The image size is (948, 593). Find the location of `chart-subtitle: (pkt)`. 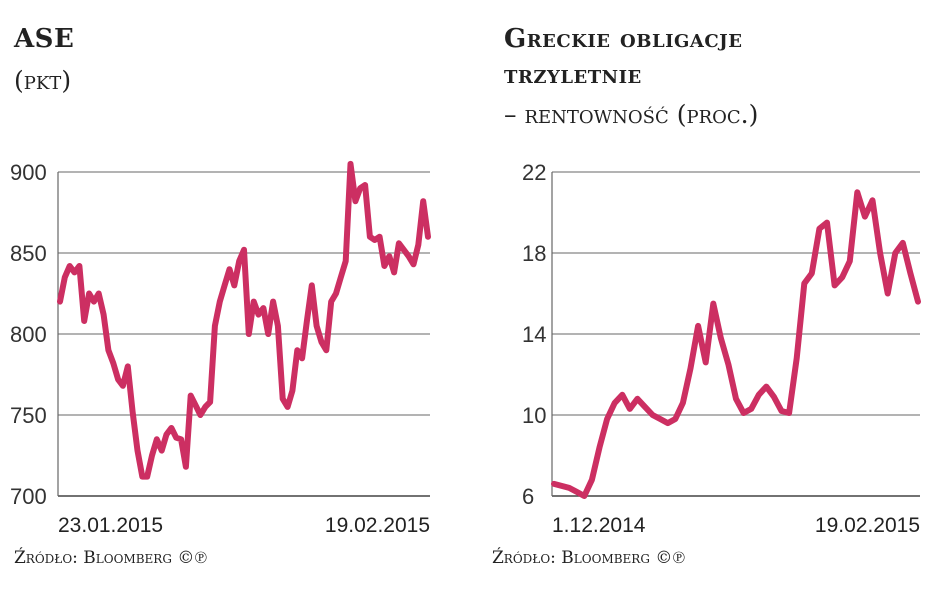

chart-subtitle: (pkt) is located at coordinates (43, 80).